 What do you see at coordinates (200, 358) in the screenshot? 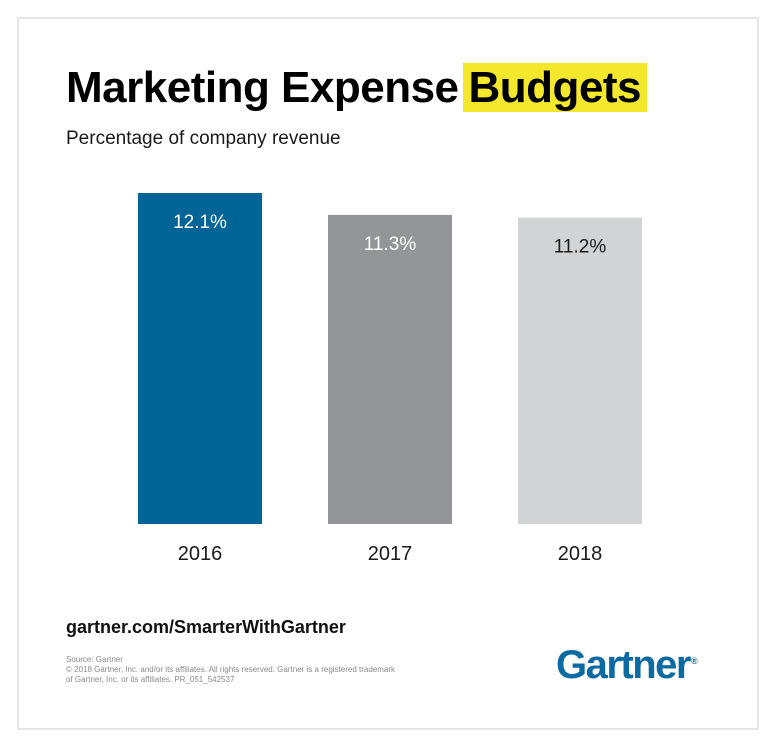
I see `bar-2016` at bounding box center [200, 358].